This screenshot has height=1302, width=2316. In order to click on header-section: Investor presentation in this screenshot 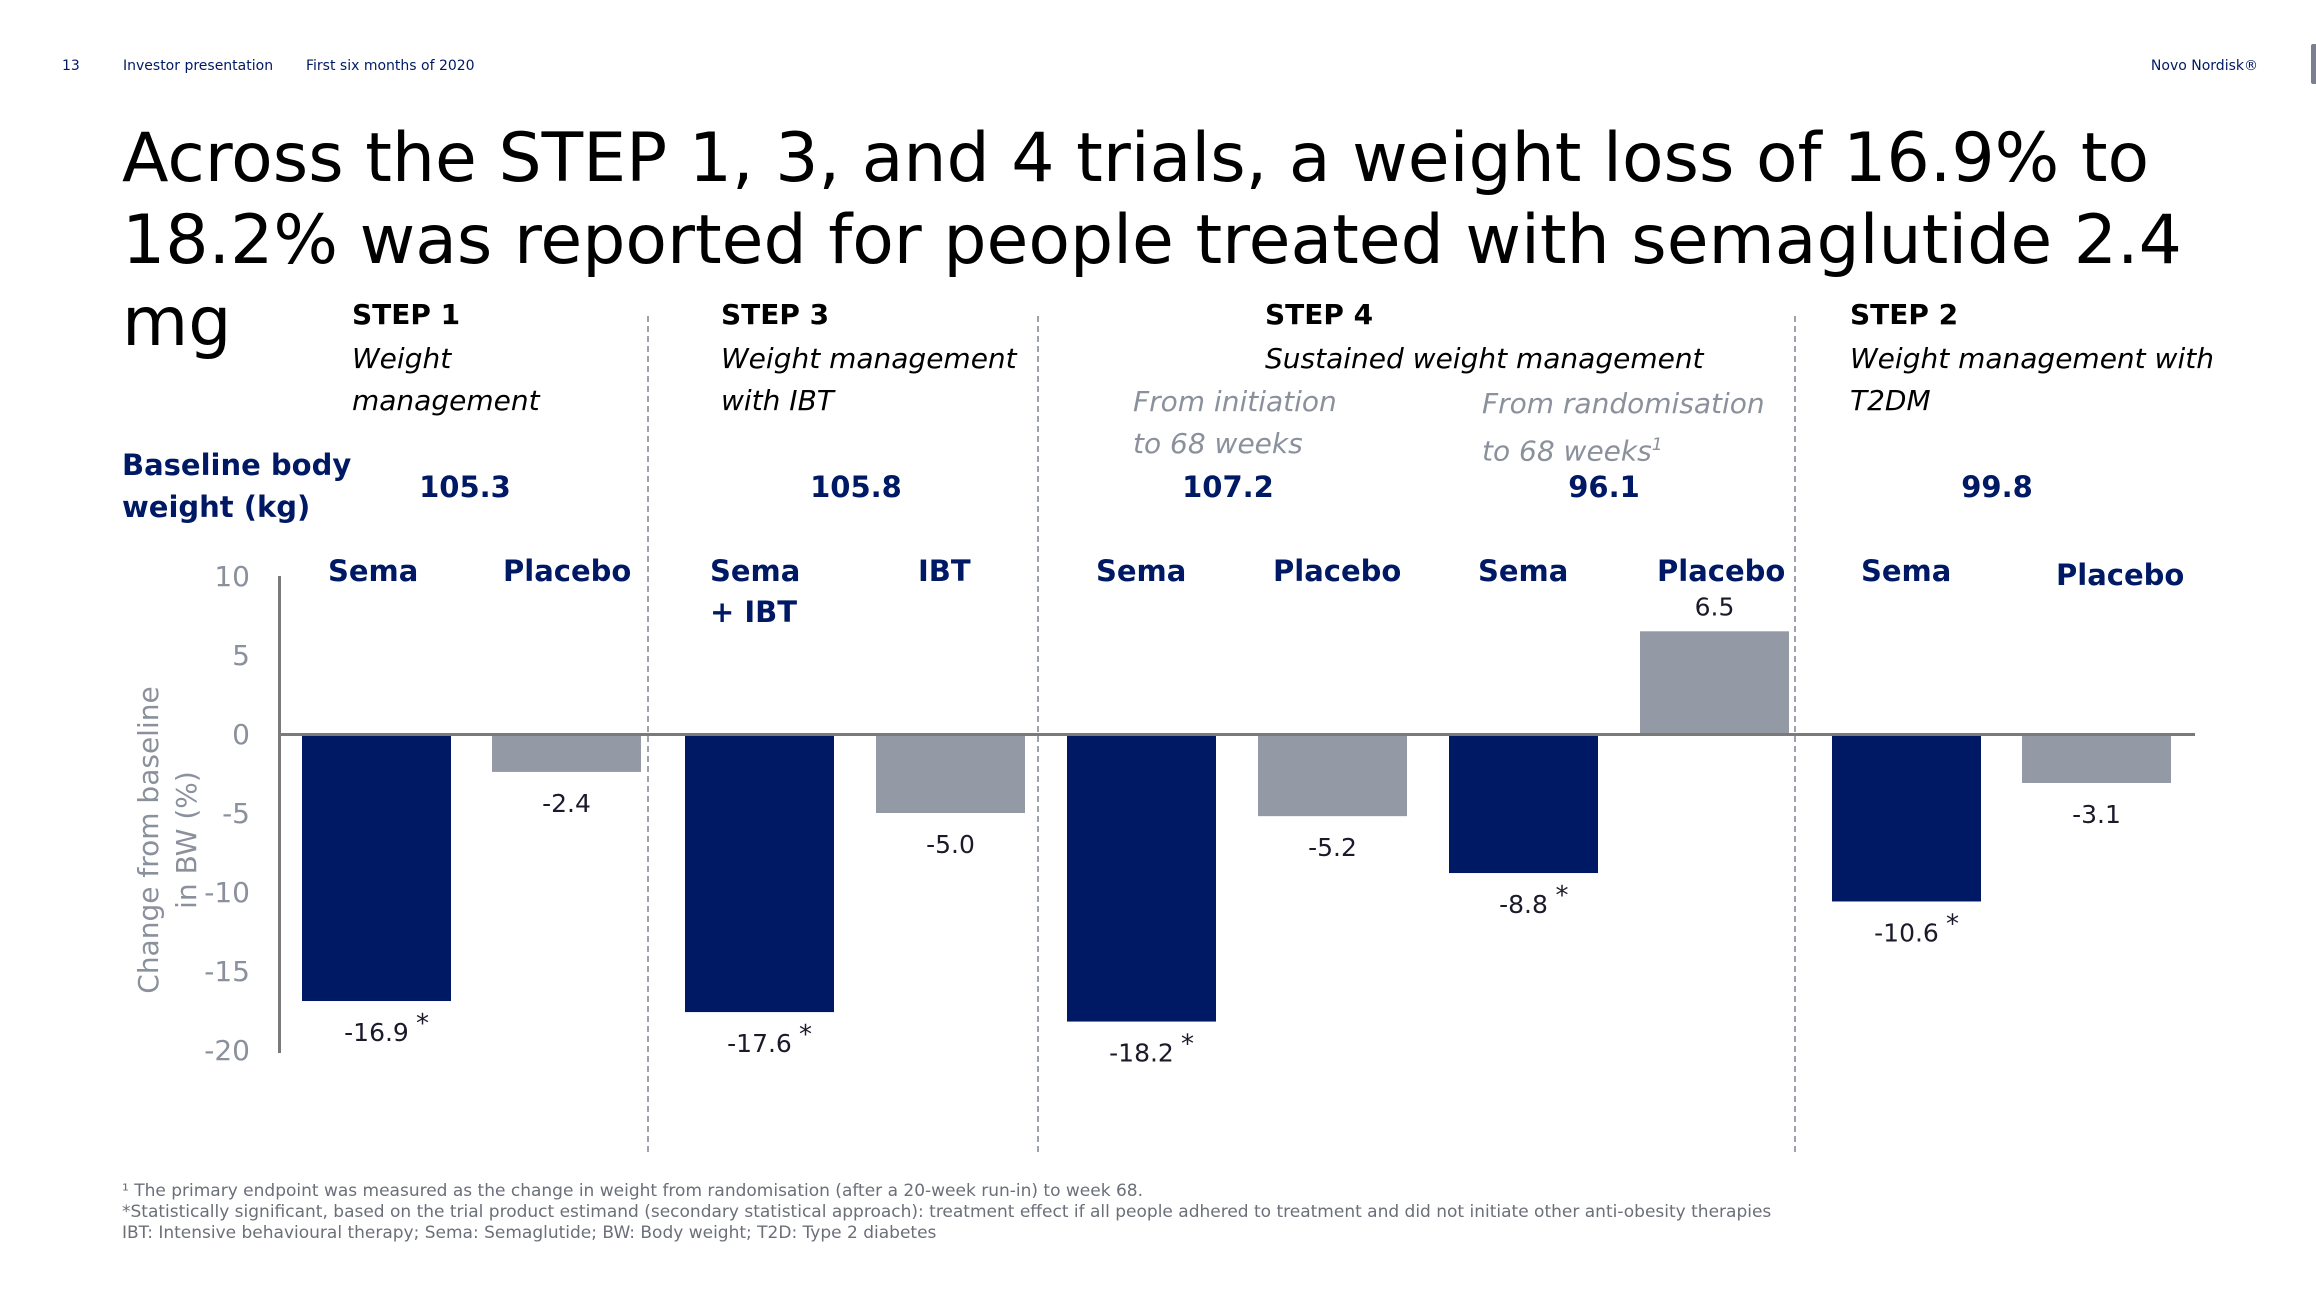, I will do `click(198, 66)`.